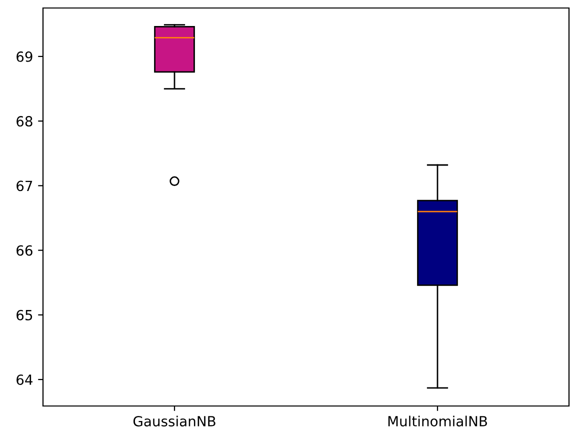 The height and width of the screenshot is (434, 572). What do you see at coordinates (24, 56) in the screenshot?
I see `y-tick-label: 69` at bounding box center [24, 56].